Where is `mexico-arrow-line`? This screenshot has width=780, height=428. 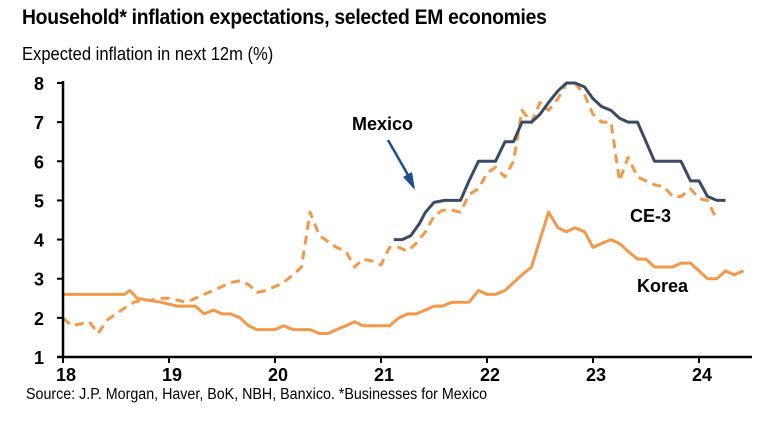 mexico-arrow-line is located at coordinates (398, 157).